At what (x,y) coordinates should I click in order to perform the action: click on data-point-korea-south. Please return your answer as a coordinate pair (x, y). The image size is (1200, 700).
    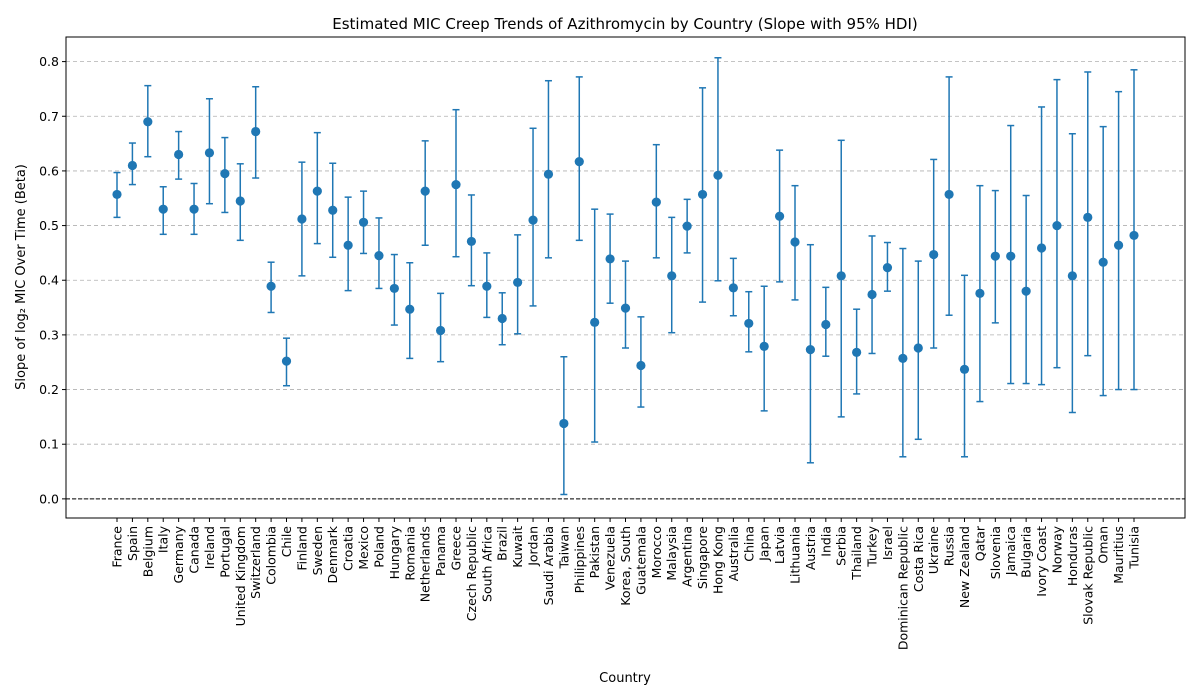
    Looking at the image, I should click on (625, 304).